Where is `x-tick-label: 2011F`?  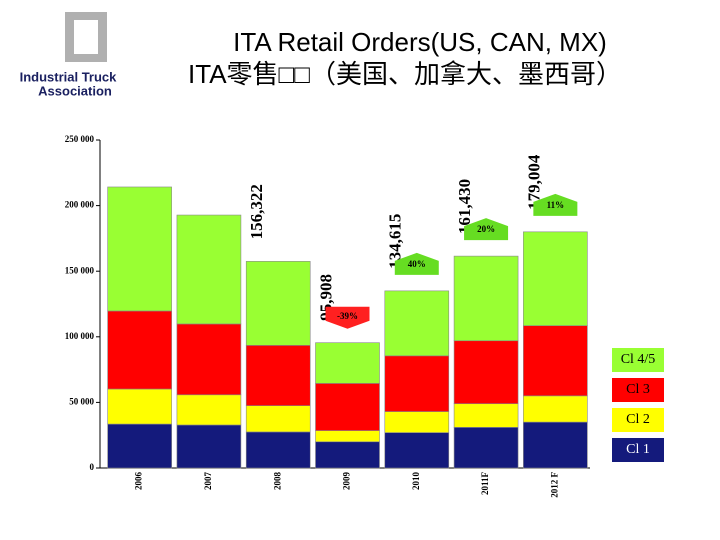 x-tick-label: 2011F is located at coordinates (485, 484).